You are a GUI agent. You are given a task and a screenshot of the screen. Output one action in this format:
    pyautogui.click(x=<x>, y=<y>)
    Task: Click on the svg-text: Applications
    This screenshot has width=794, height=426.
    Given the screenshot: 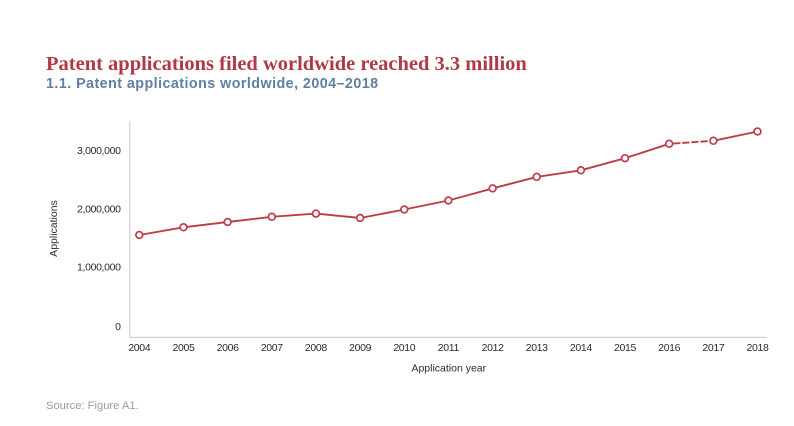 What is the action you would take?
    pyautogui.click(x=54, y=228)
    